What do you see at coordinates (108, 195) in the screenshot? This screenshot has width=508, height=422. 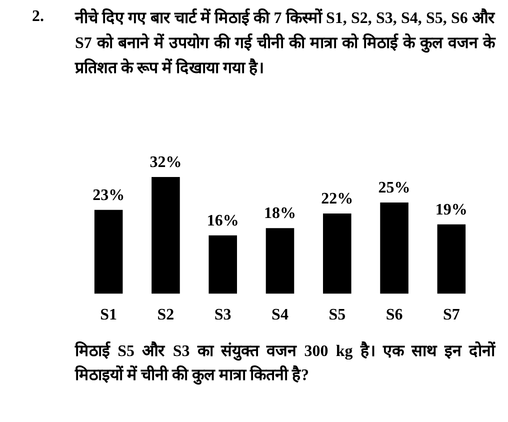 I see `data-label: 23%` at bounding box center [108, 195].